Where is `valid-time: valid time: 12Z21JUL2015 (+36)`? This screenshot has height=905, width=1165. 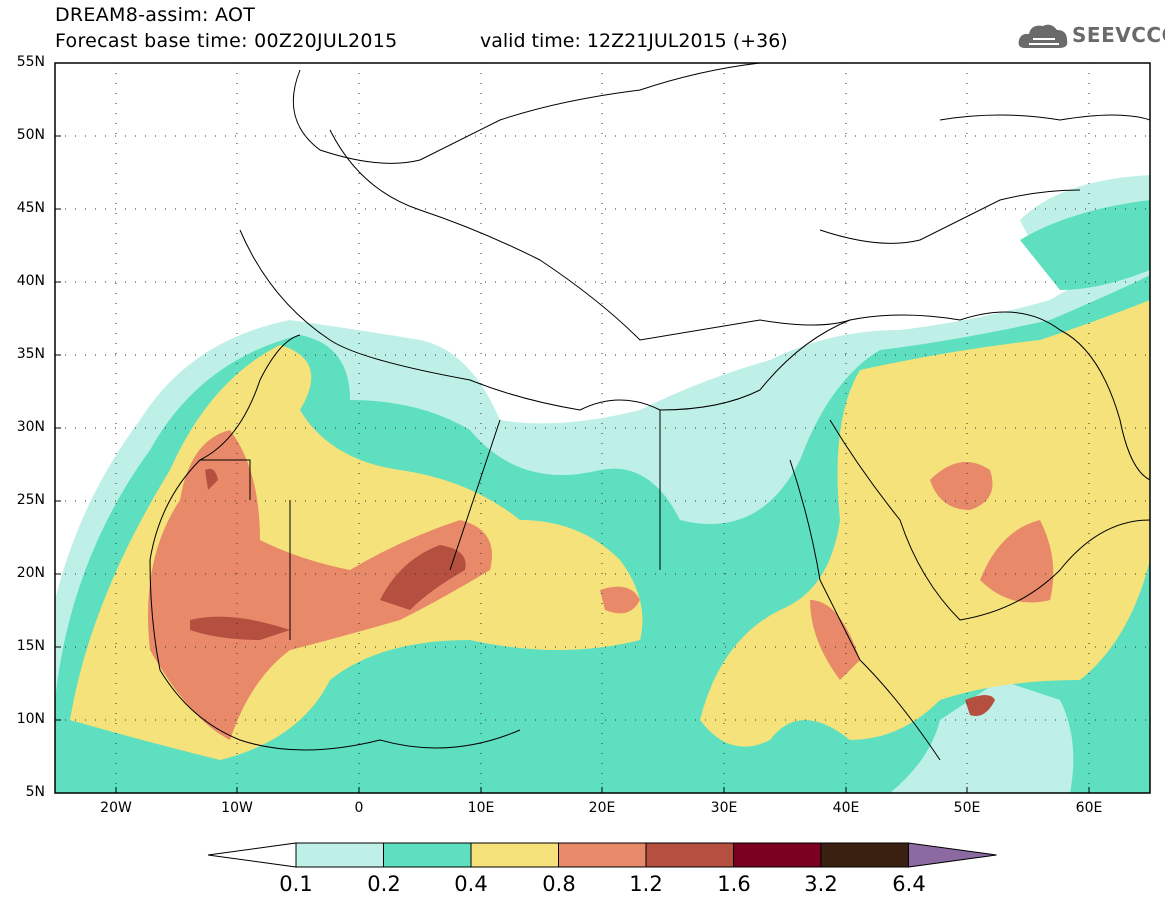 valid-time: valid time: 12Z21JUL2015 (+36) is located at coordinates (634, 41).